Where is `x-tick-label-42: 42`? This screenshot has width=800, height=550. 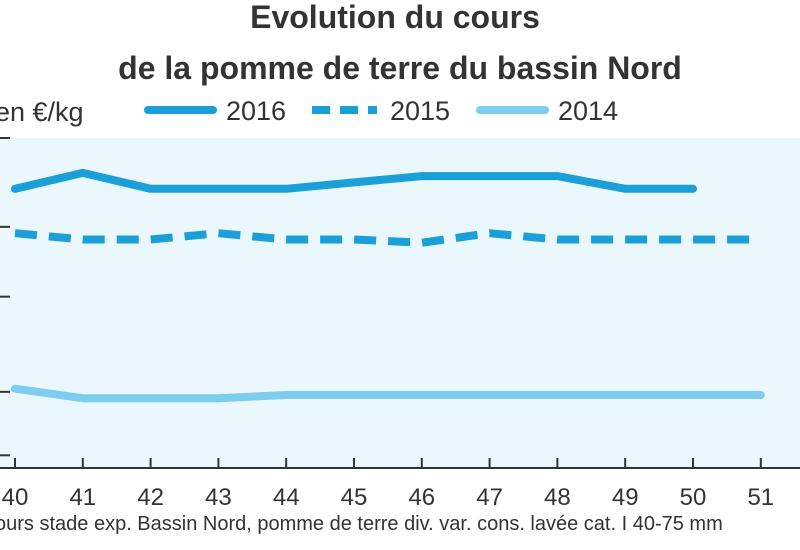 x-tick-label-42: 42 is located at coordinates (150, 497).